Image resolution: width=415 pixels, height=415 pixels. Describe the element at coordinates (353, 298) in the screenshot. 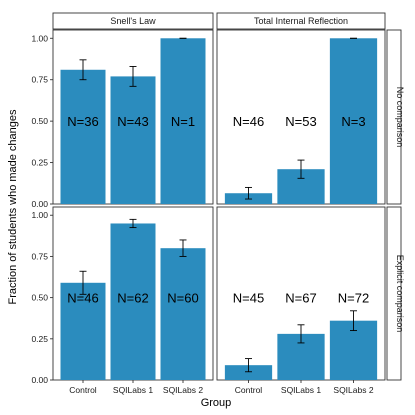

I see `sample-size-label: N=72` at that location.